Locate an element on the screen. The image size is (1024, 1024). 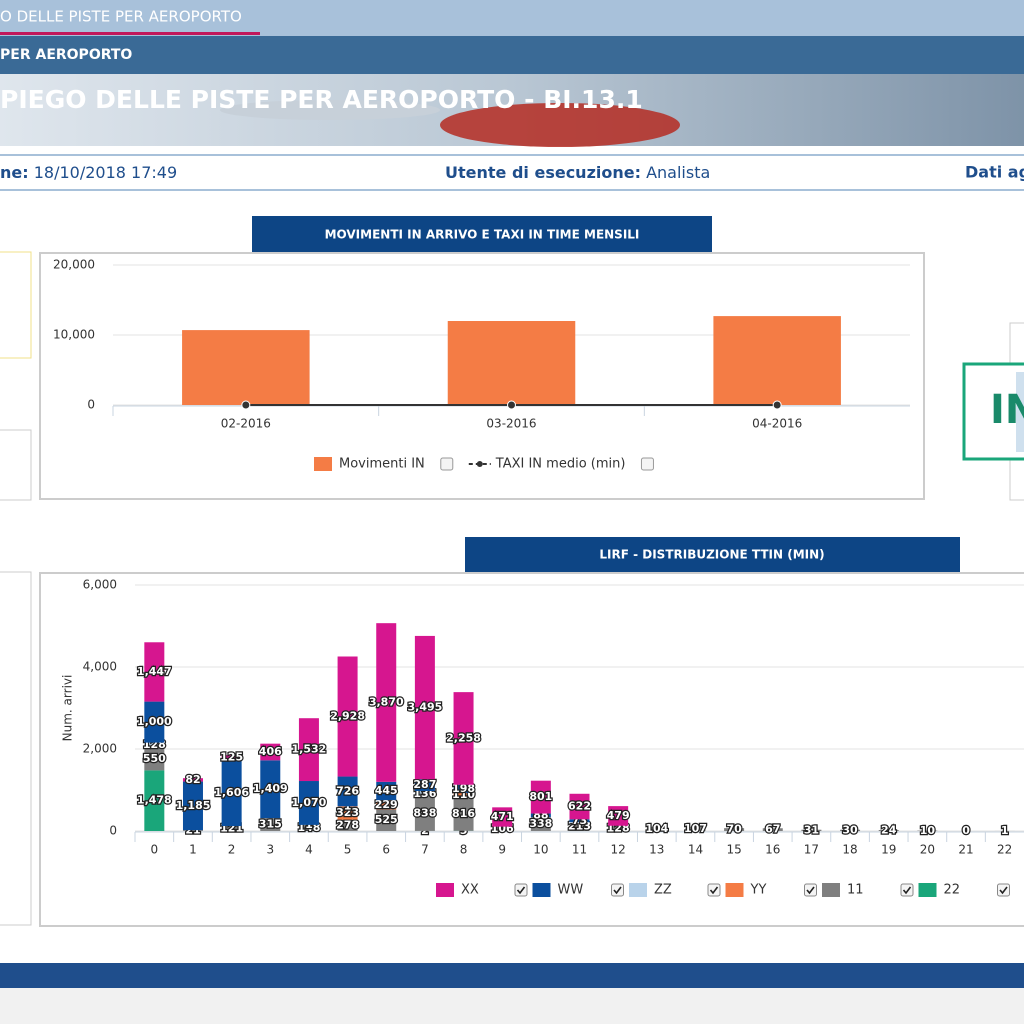
data-label: 471 is located at coordinates (502, 816).